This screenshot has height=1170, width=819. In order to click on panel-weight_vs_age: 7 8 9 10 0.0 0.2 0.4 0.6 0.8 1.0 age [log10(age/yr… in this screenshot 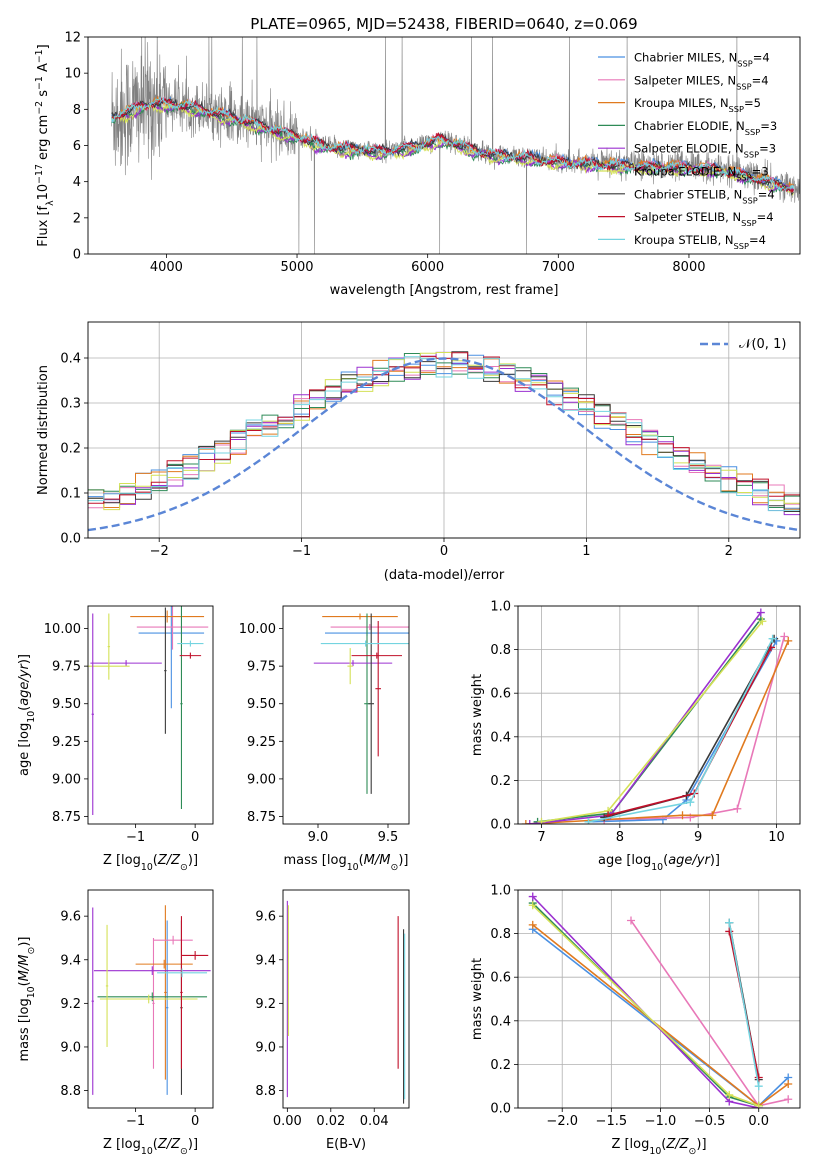, I will do `click(635, 736)`.